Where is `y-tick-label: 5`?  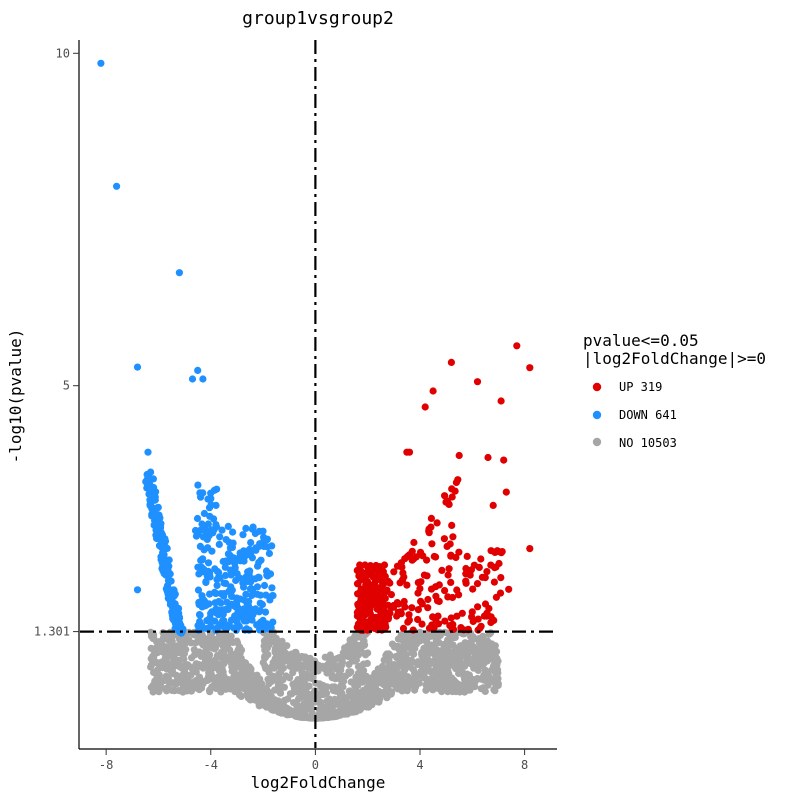
y-tick-label: 5 is located at coordinates (66, 386).